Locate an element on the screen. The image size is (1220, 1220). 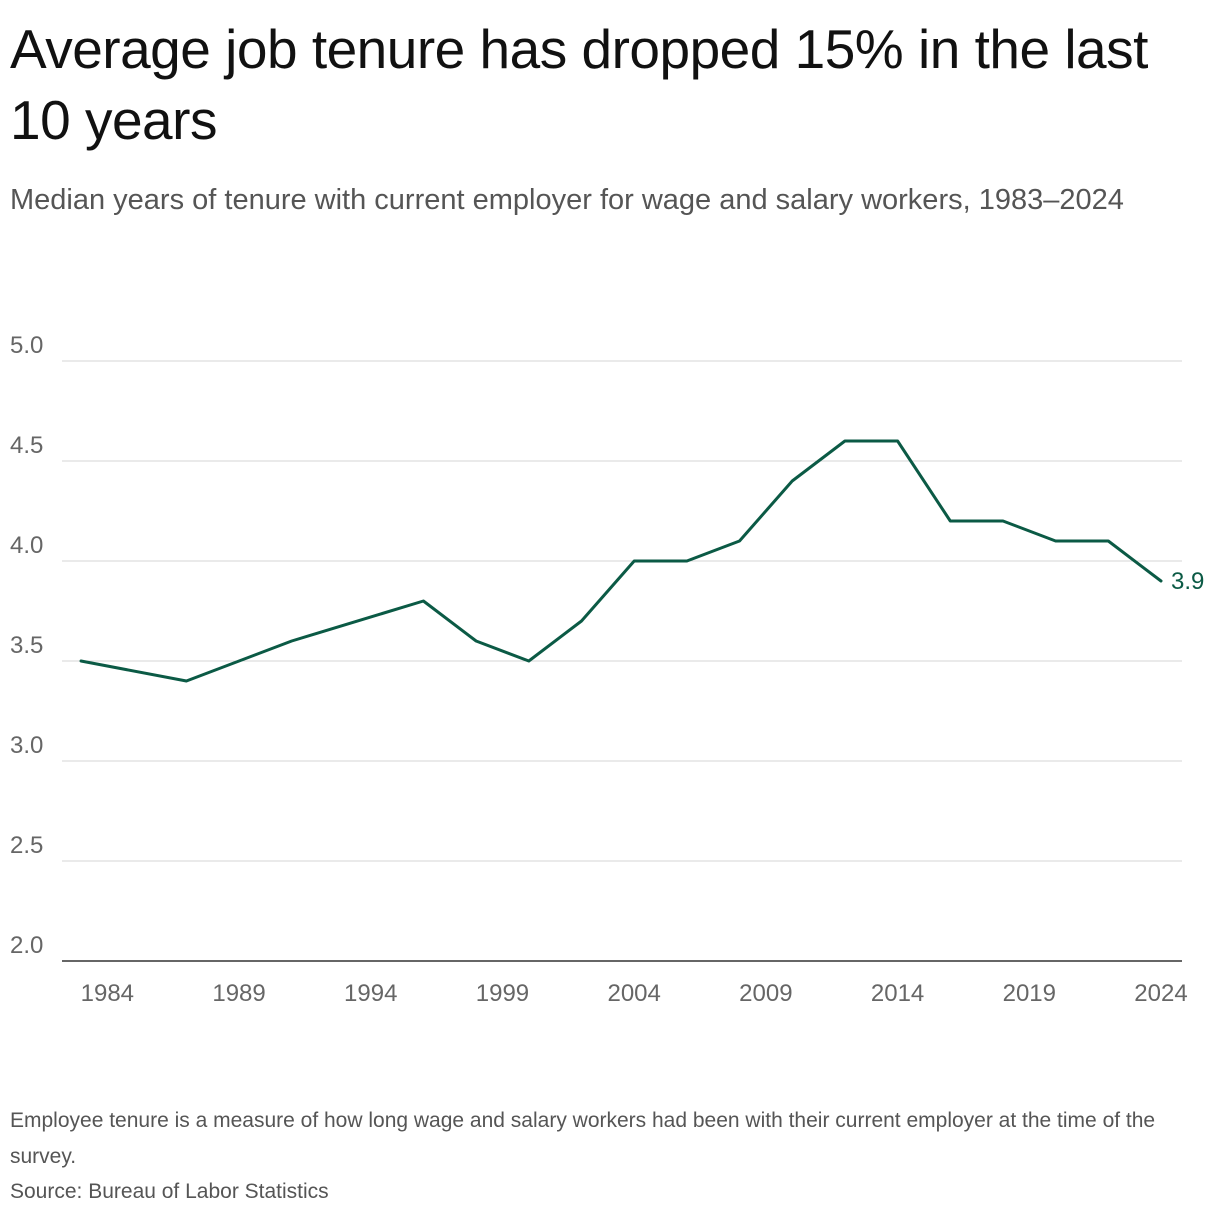
y-tick-label: 2.5 is located at coordinates (26, 845).